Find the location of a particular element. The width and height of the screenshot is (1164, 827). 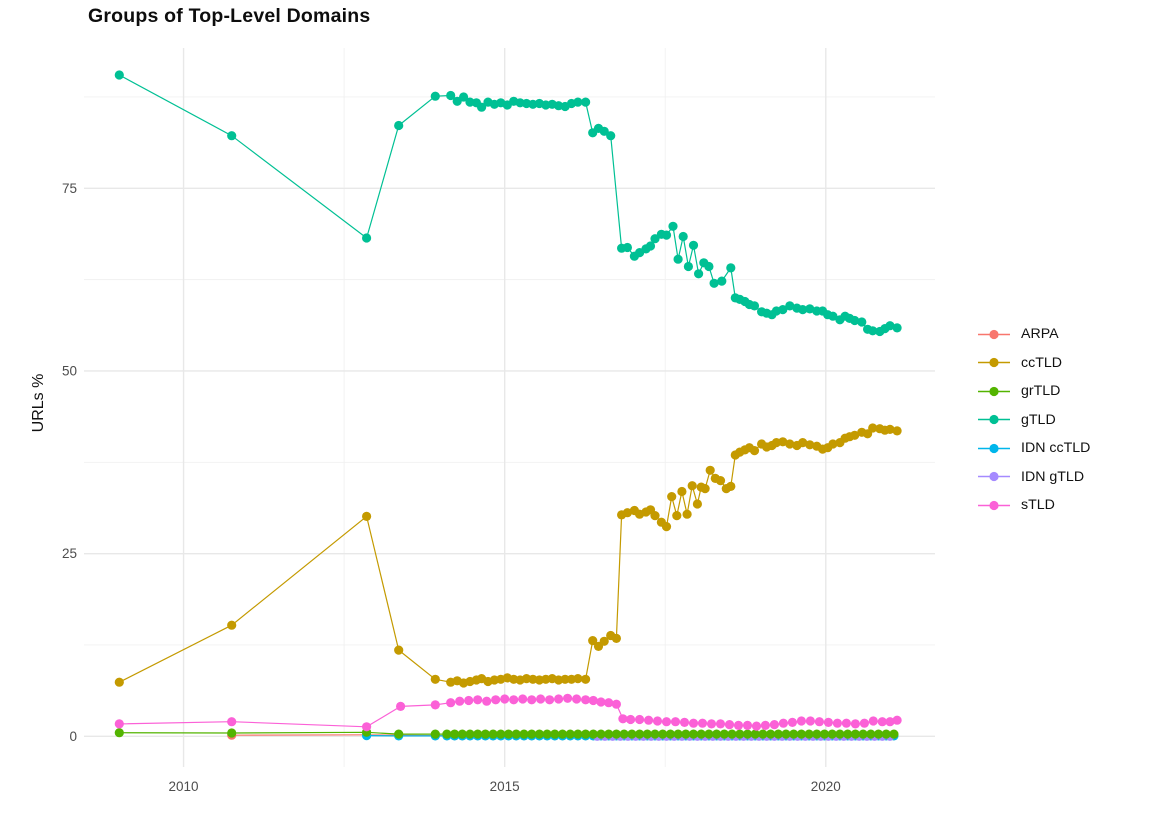

x-axis-tick-label: 2020 is located at coordinates (826, 786).